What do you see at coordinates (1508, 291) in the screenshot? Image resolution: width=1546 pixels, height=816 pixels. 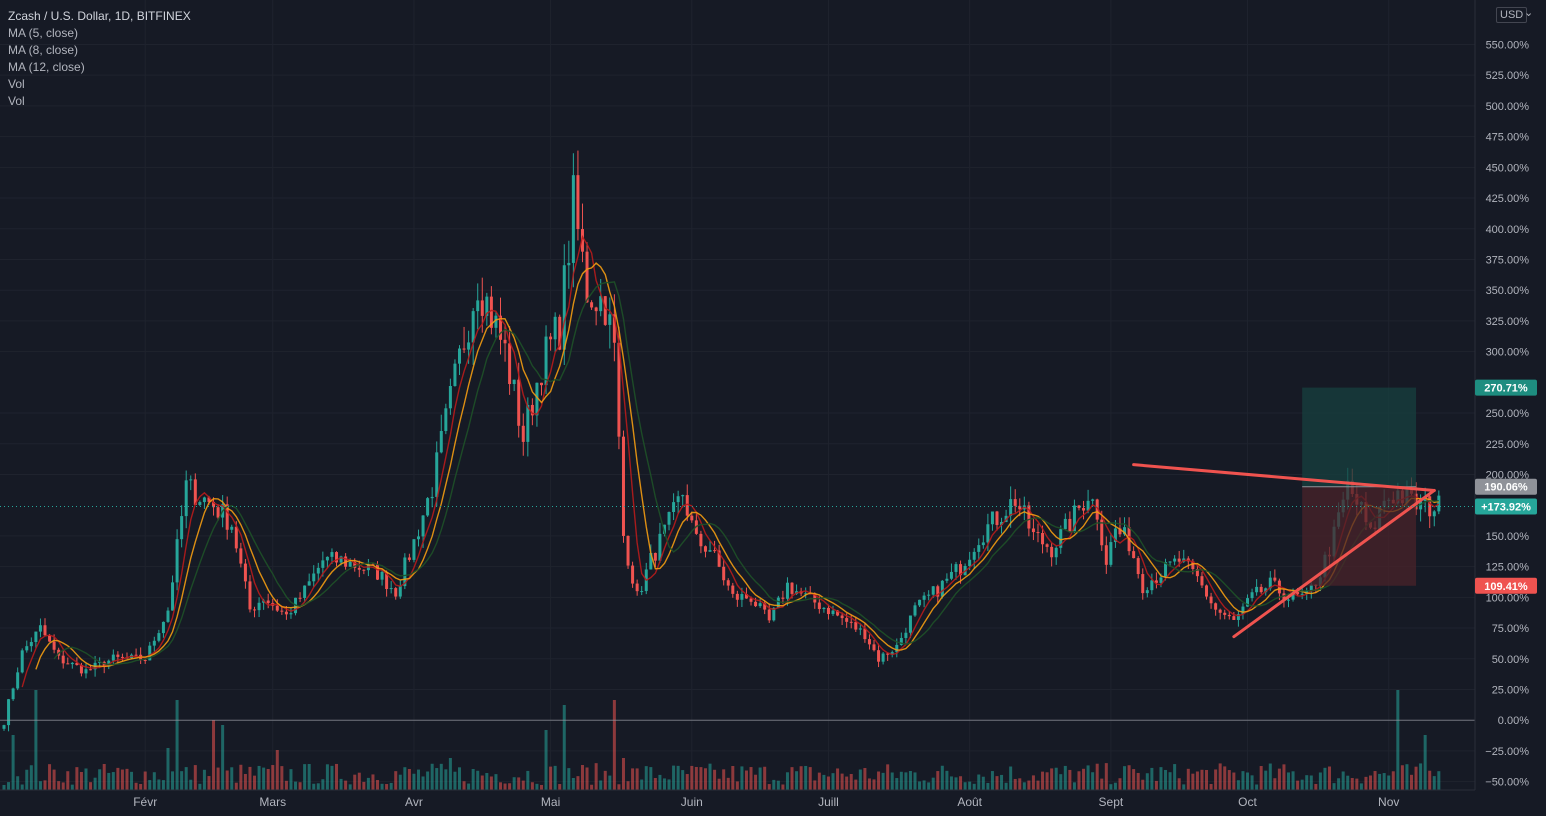 I see `price-tick-label: 350.00%` at bounding box center [1508, 291].